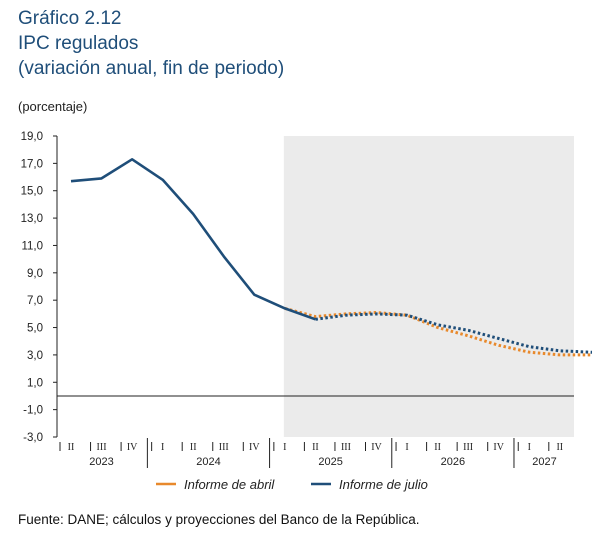  Describe the element at coordinates (383, 484) in the screenshot. I see `legend-label-julio: Informe de julio` at that location.